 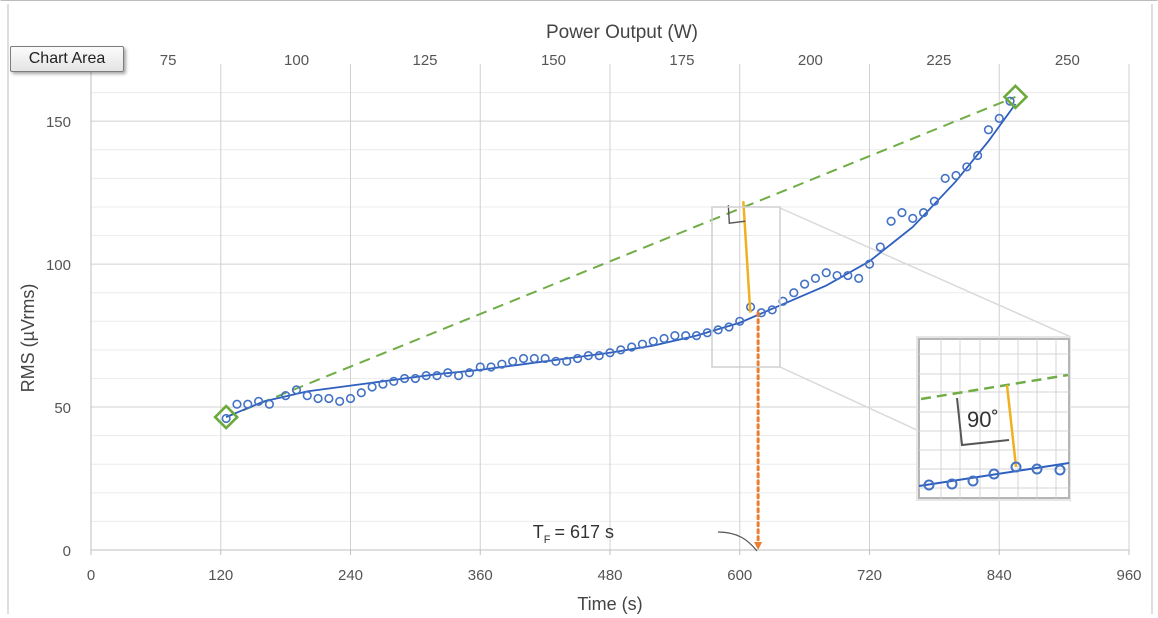 I want to click on y-axis-title: RMS (µVrms), so click(x=28, y=338).